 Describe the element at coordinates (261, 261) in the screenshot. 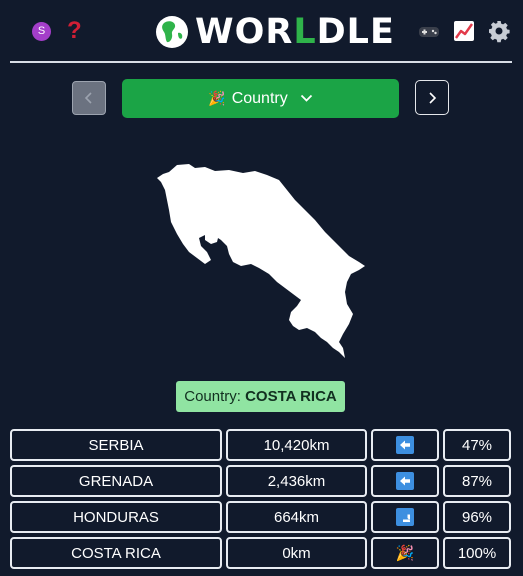

I see `country-silhouette-map` at that location.